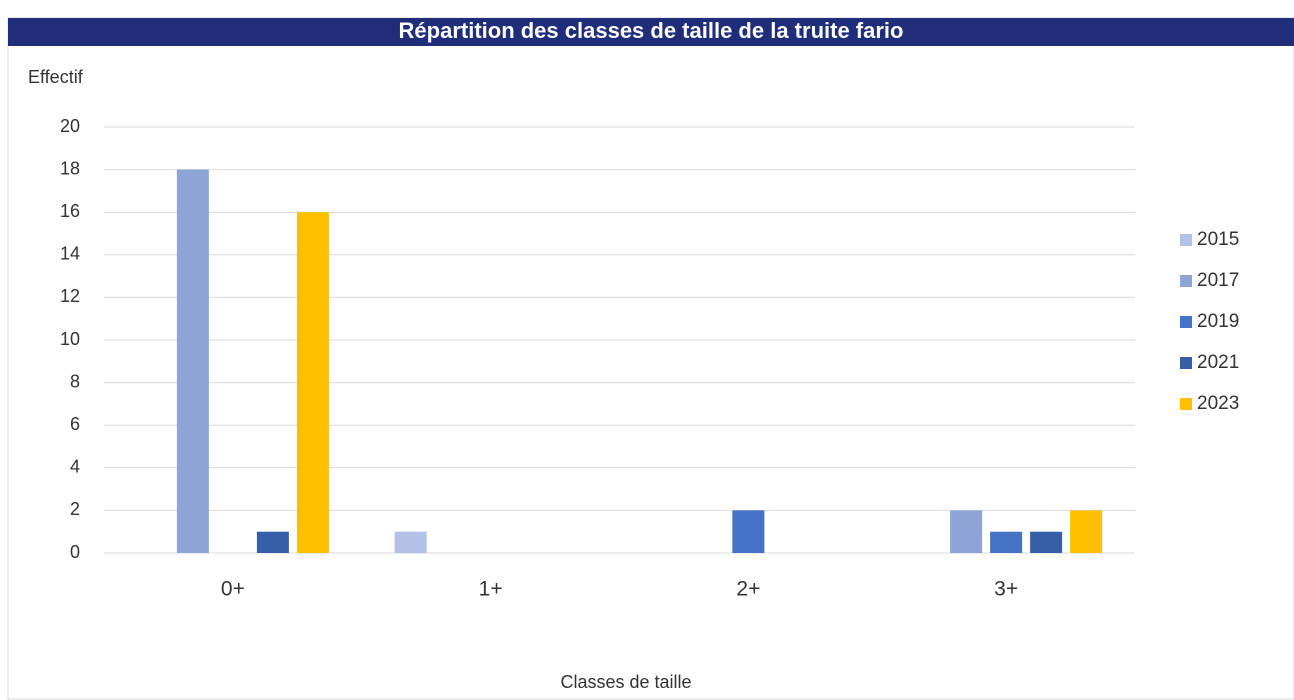  What do you see at coordinates (1218, 321) in the screenshot?
I see `legend-label: 2019` at bounding box center [1218, 321].